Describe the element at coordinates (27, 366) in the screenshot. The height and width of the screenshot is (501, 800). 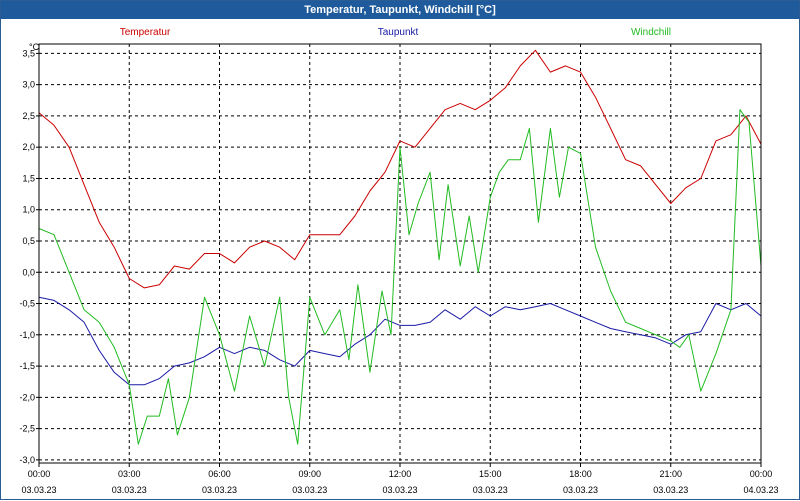
I see `y-tick-label: -1,5` at that location.